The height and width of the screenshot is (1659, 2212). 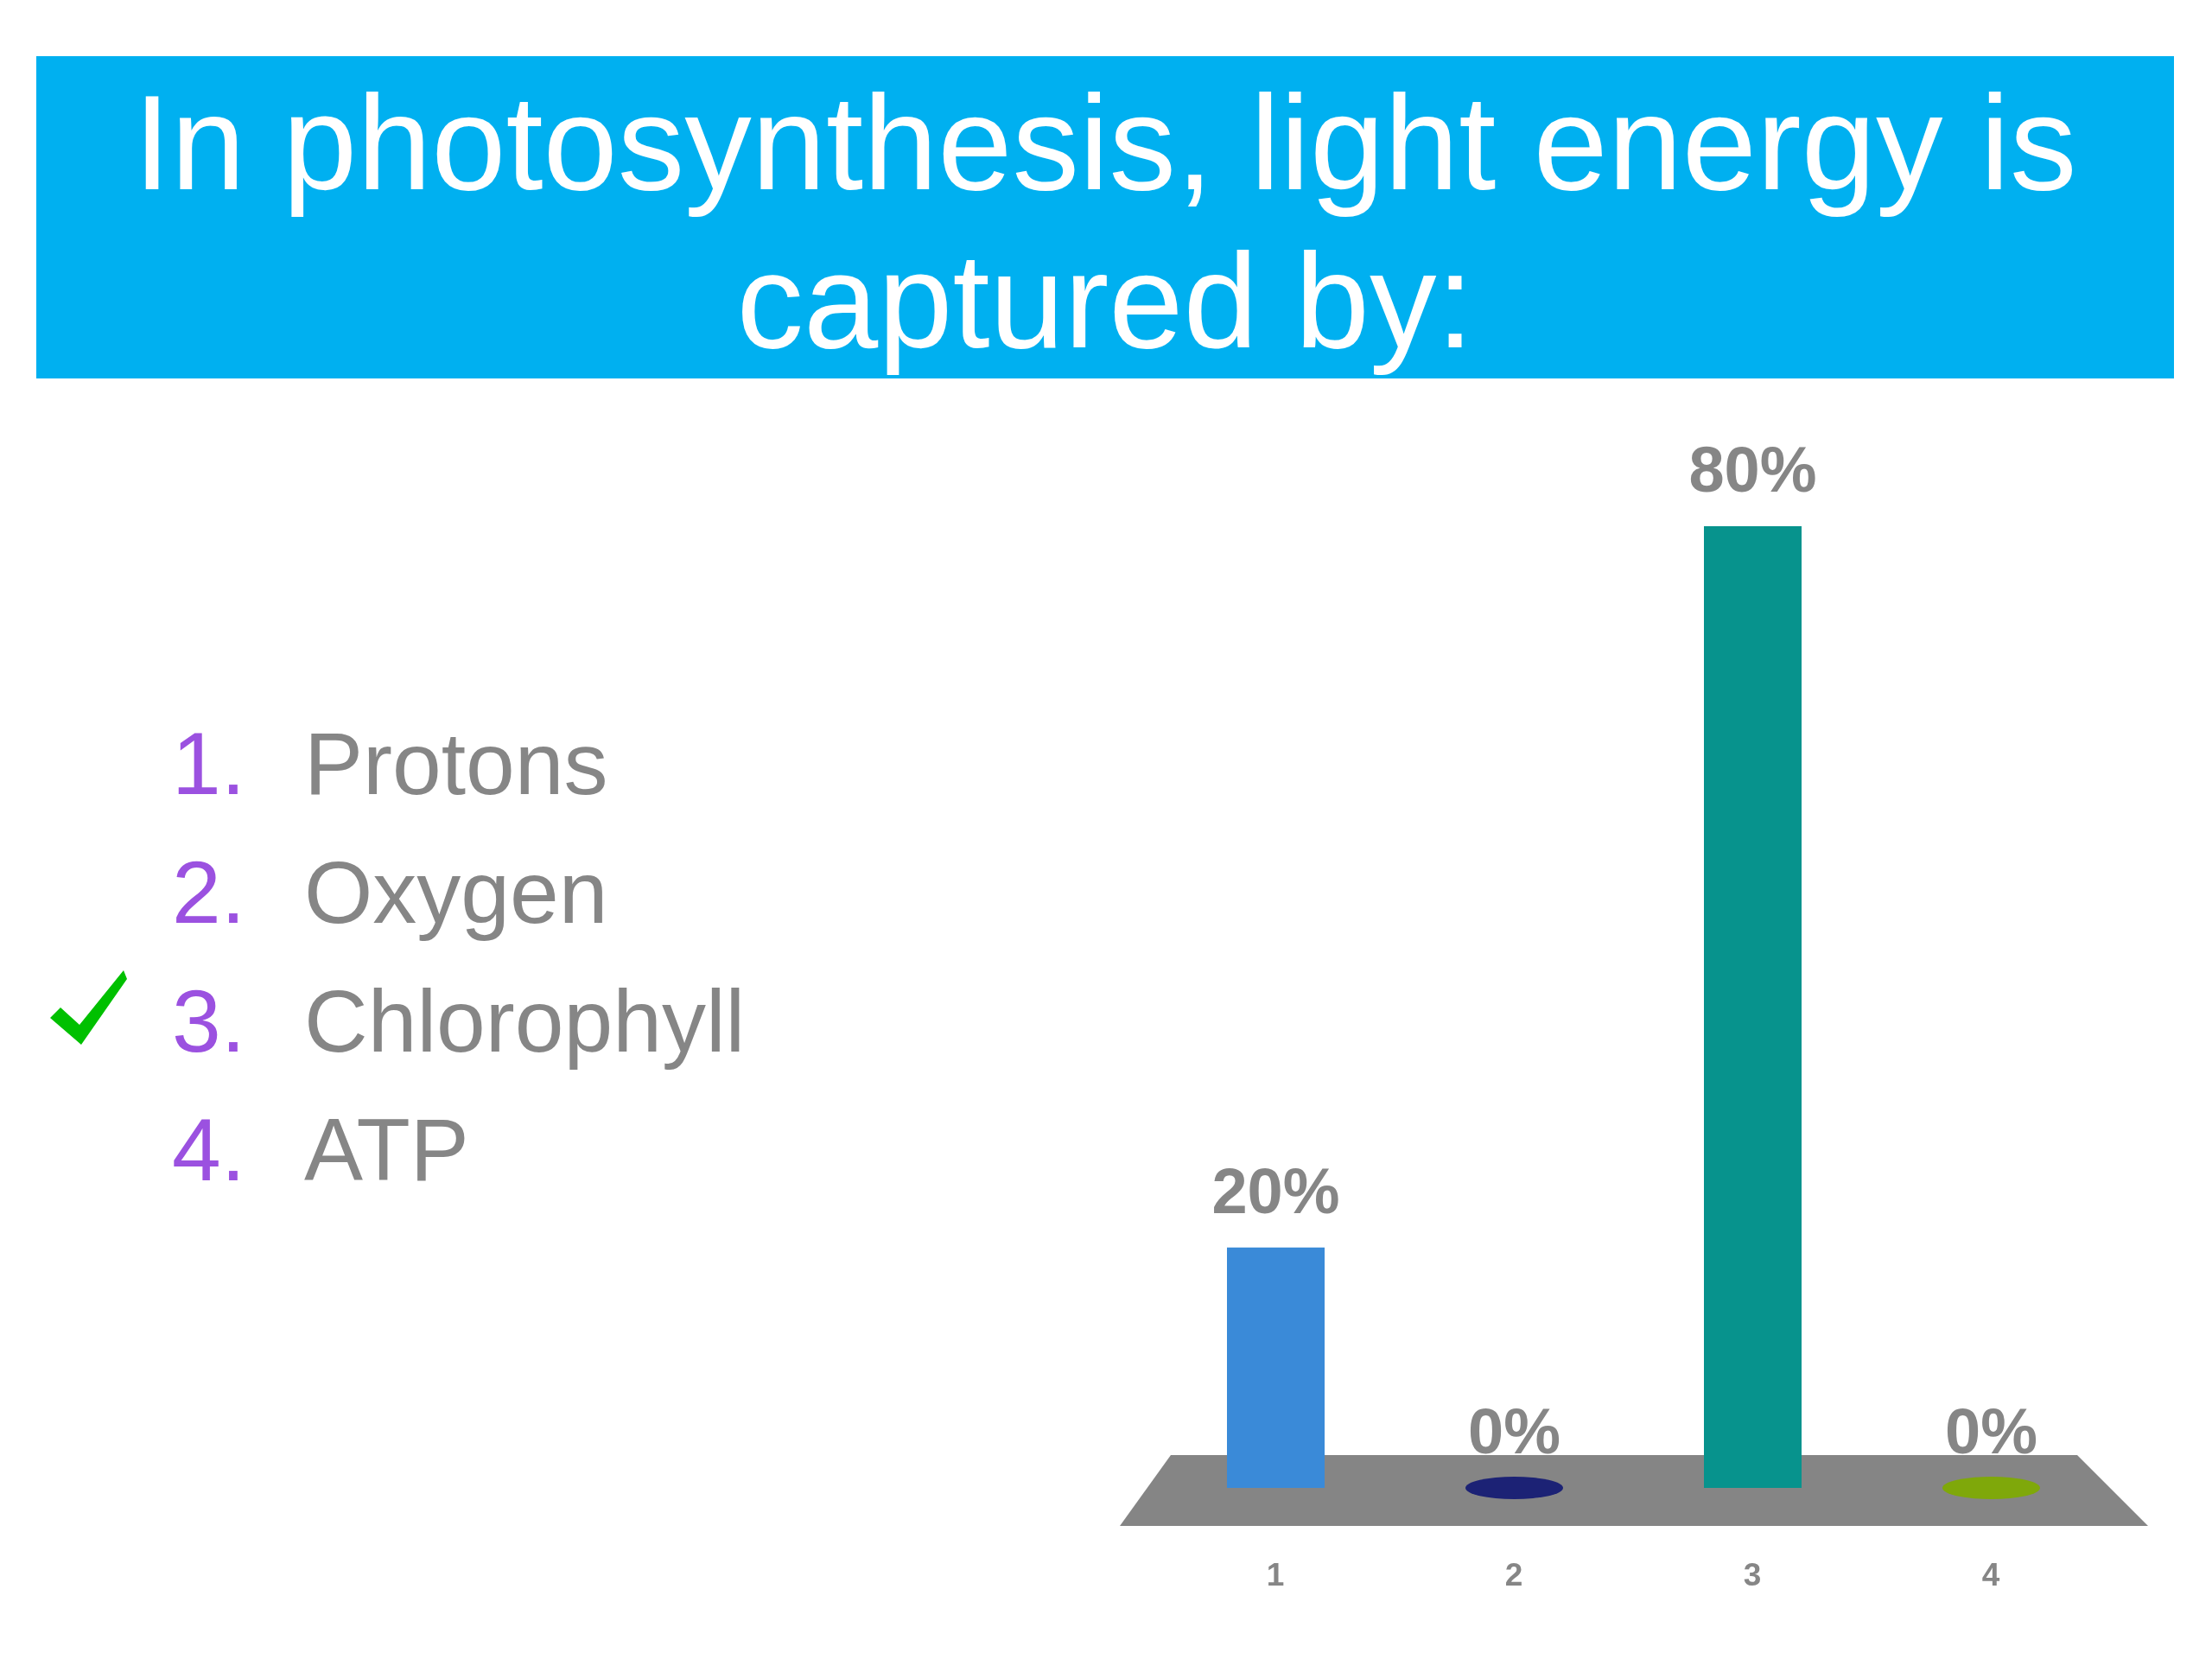 I want to click on x-tick-label: 1, so click(x=1275, y=1575).